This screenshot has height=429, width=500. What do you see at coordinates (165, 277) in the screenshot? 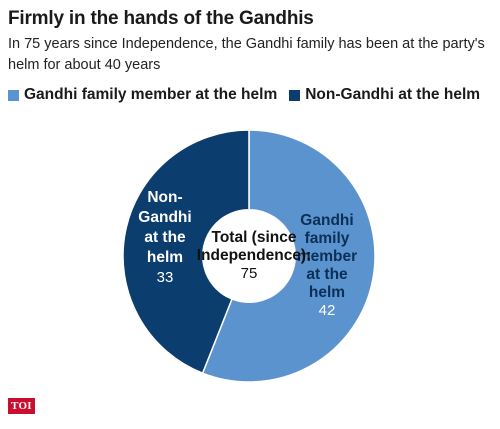
I see `slice-value-non-gandhi: 33` at bounding box center [165, 277].